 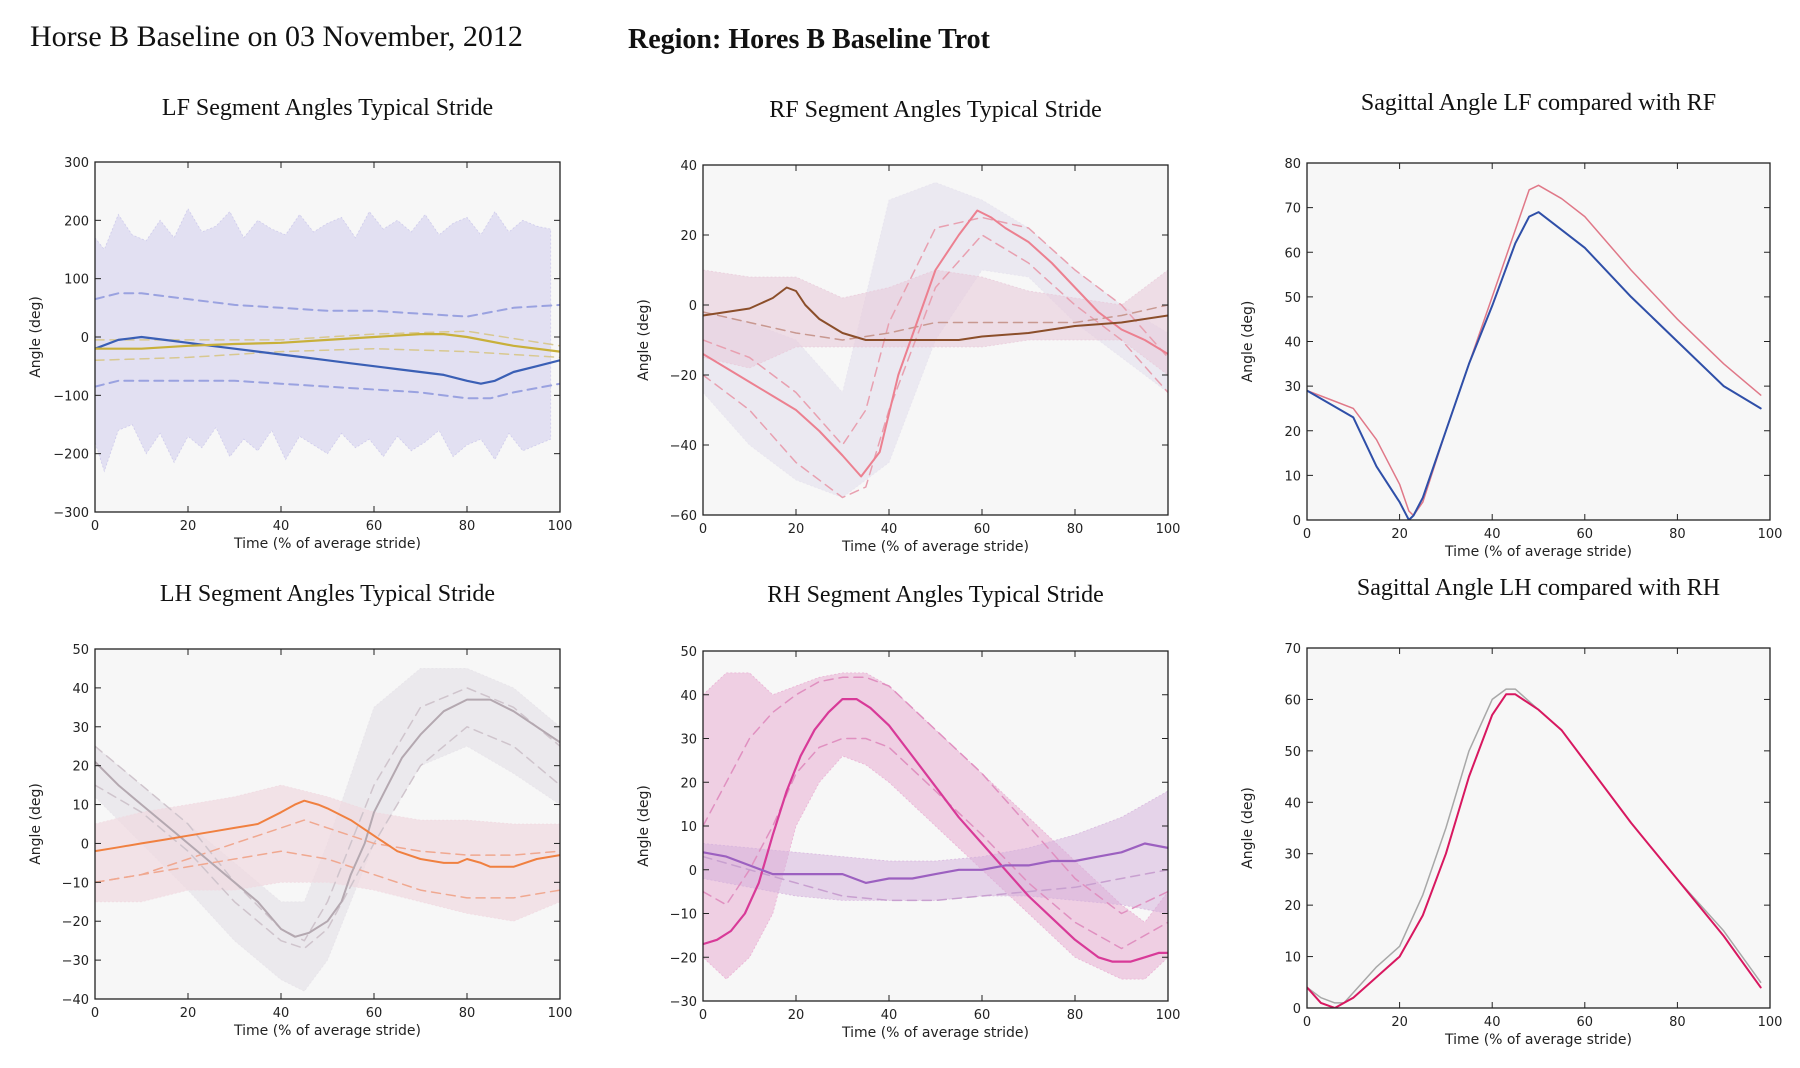 I want to click on chart-title: RF Segment Angles Typical Stride, so click(x=935, y=110).